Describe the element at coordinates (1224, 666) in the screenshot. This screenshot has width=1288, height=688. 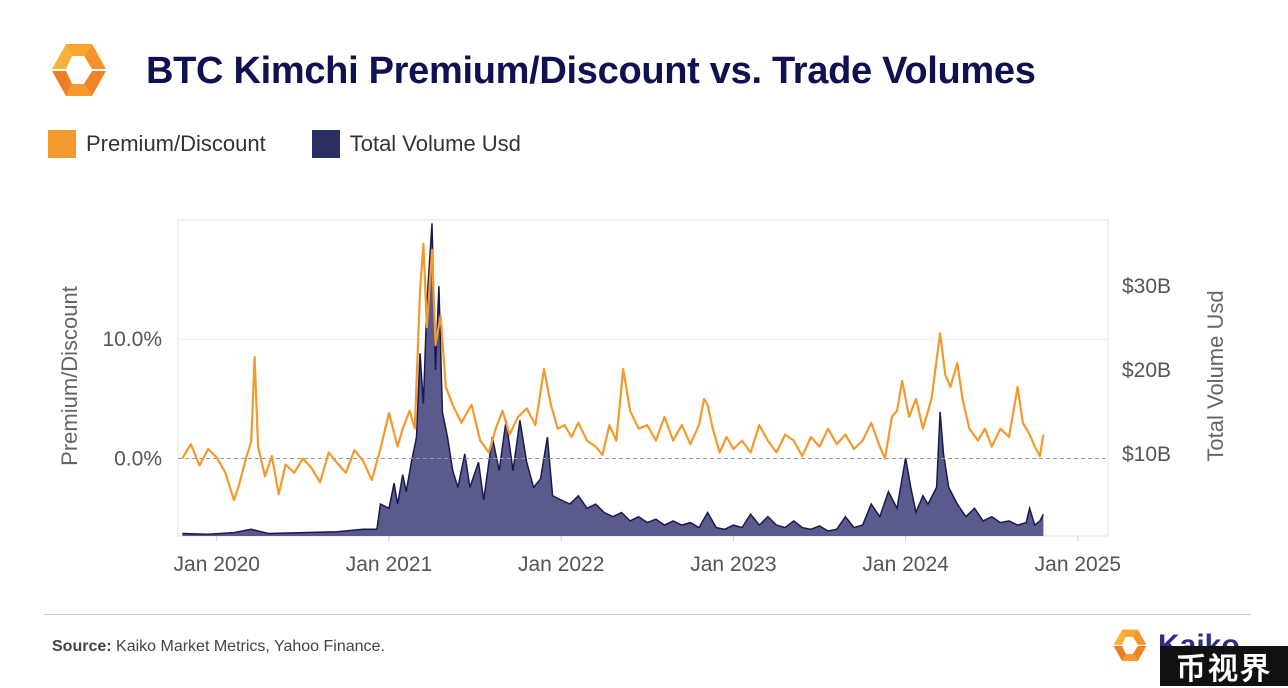
I see `watermark-badge: 币视界` at that location.